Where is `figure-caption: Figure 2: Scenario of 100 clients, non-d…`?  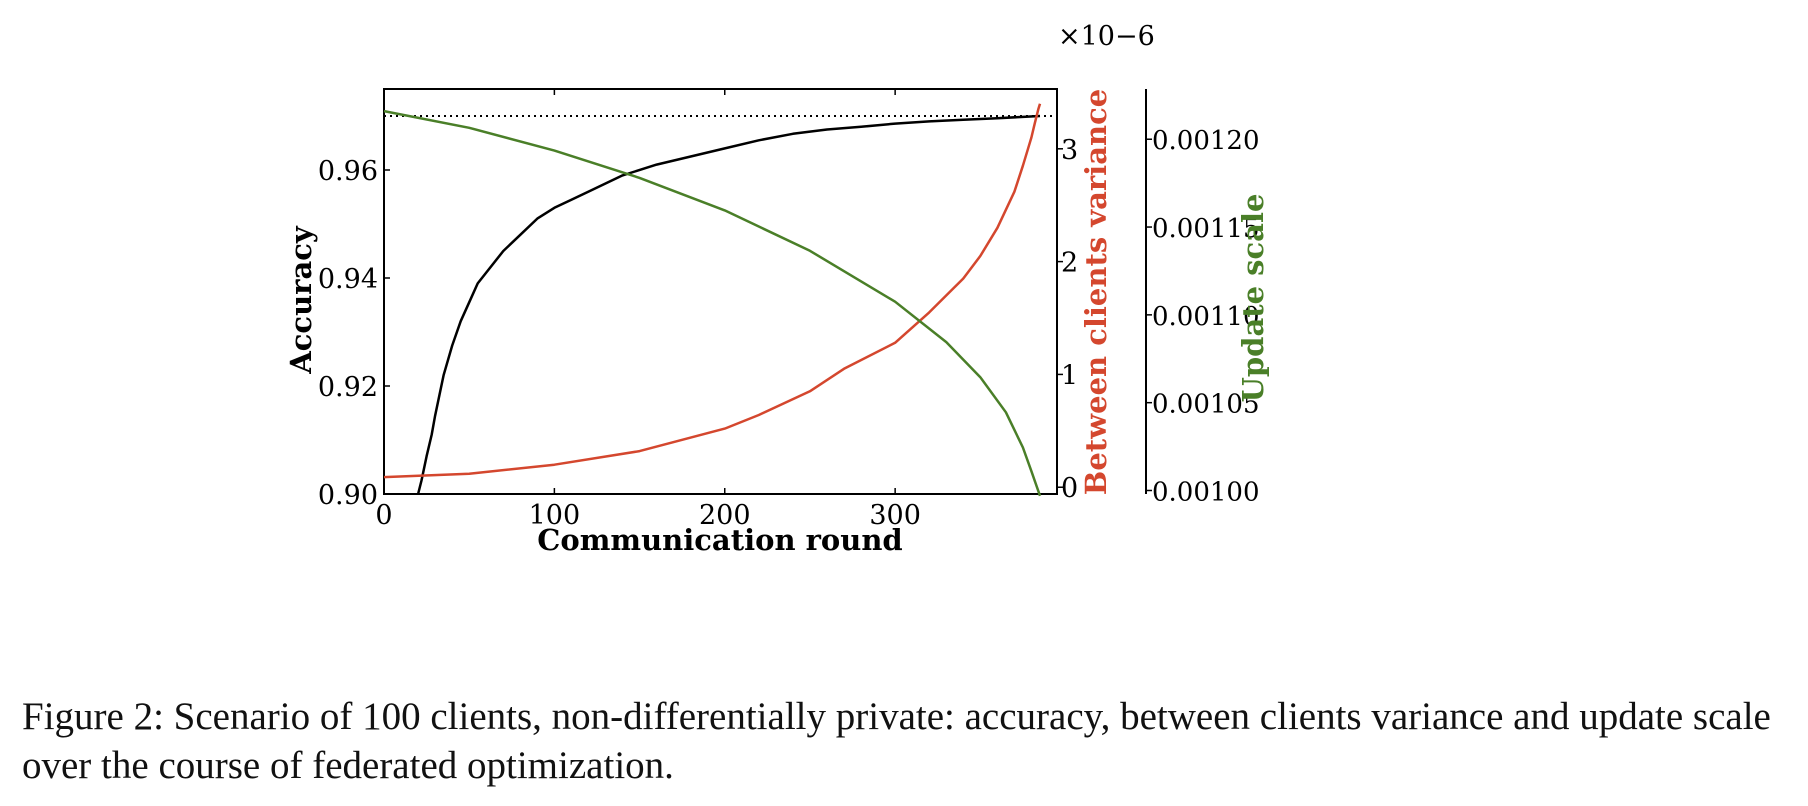 figure-caption: Figure 2: Scenario of 100 clients, non-d… is located at coordinates (896, 741).